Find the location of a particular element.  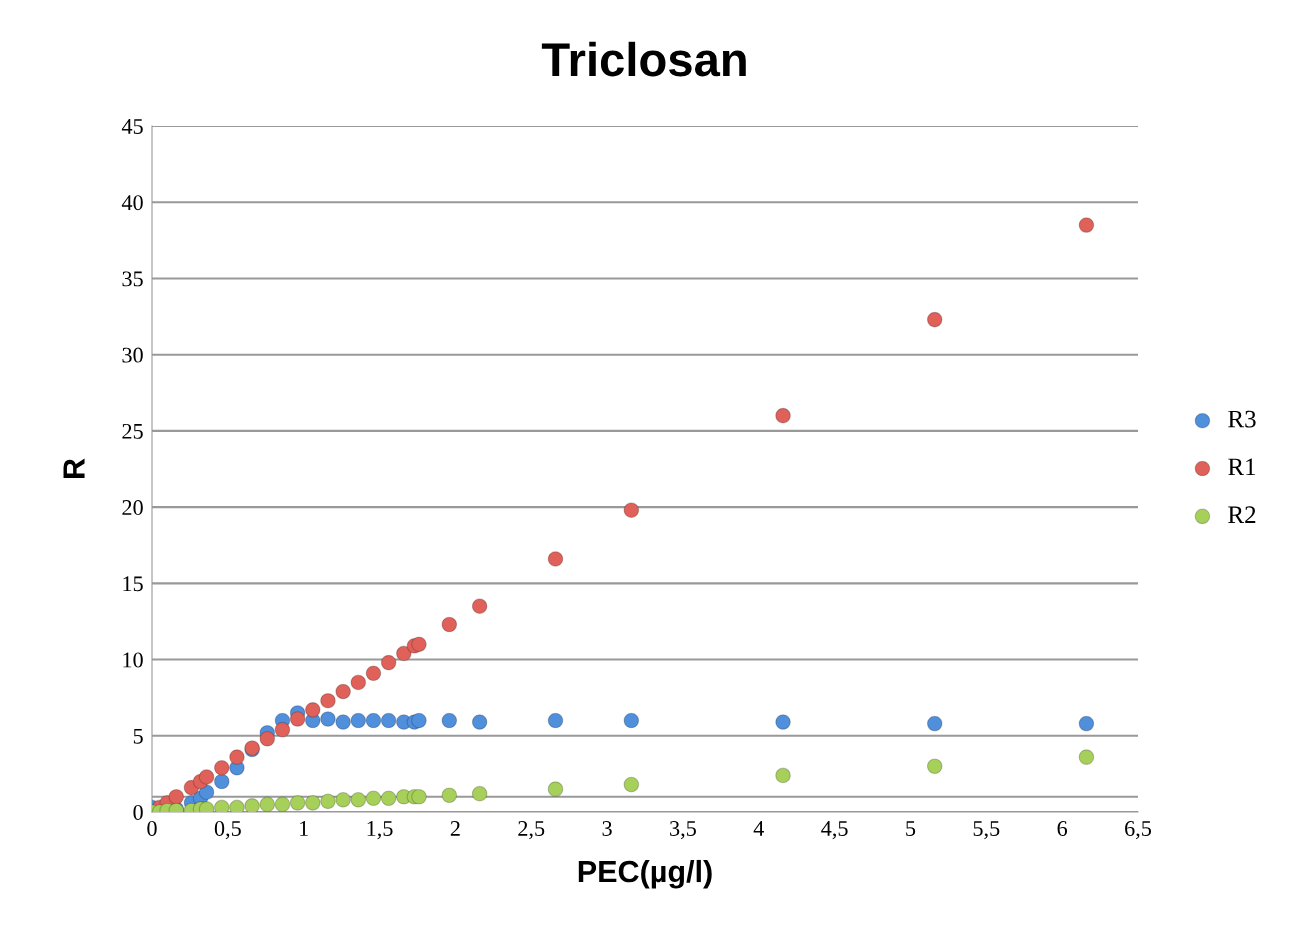

legend-label: R3 is located at coordinates (1242, 419).